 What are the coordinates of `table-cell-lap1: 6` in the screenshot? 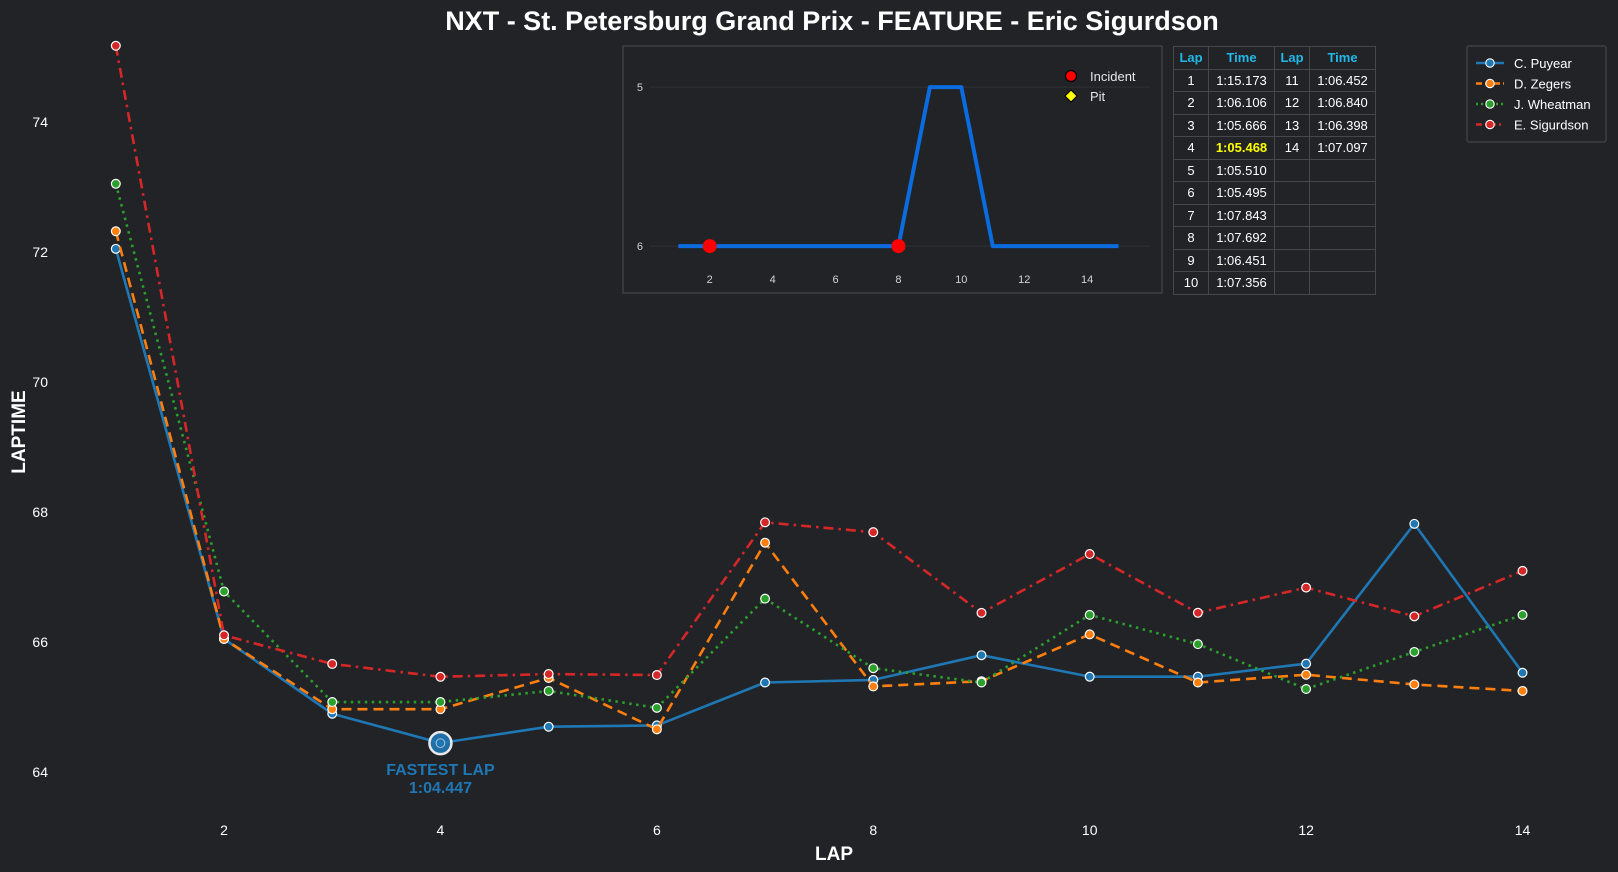 It's located at (1191, 193).